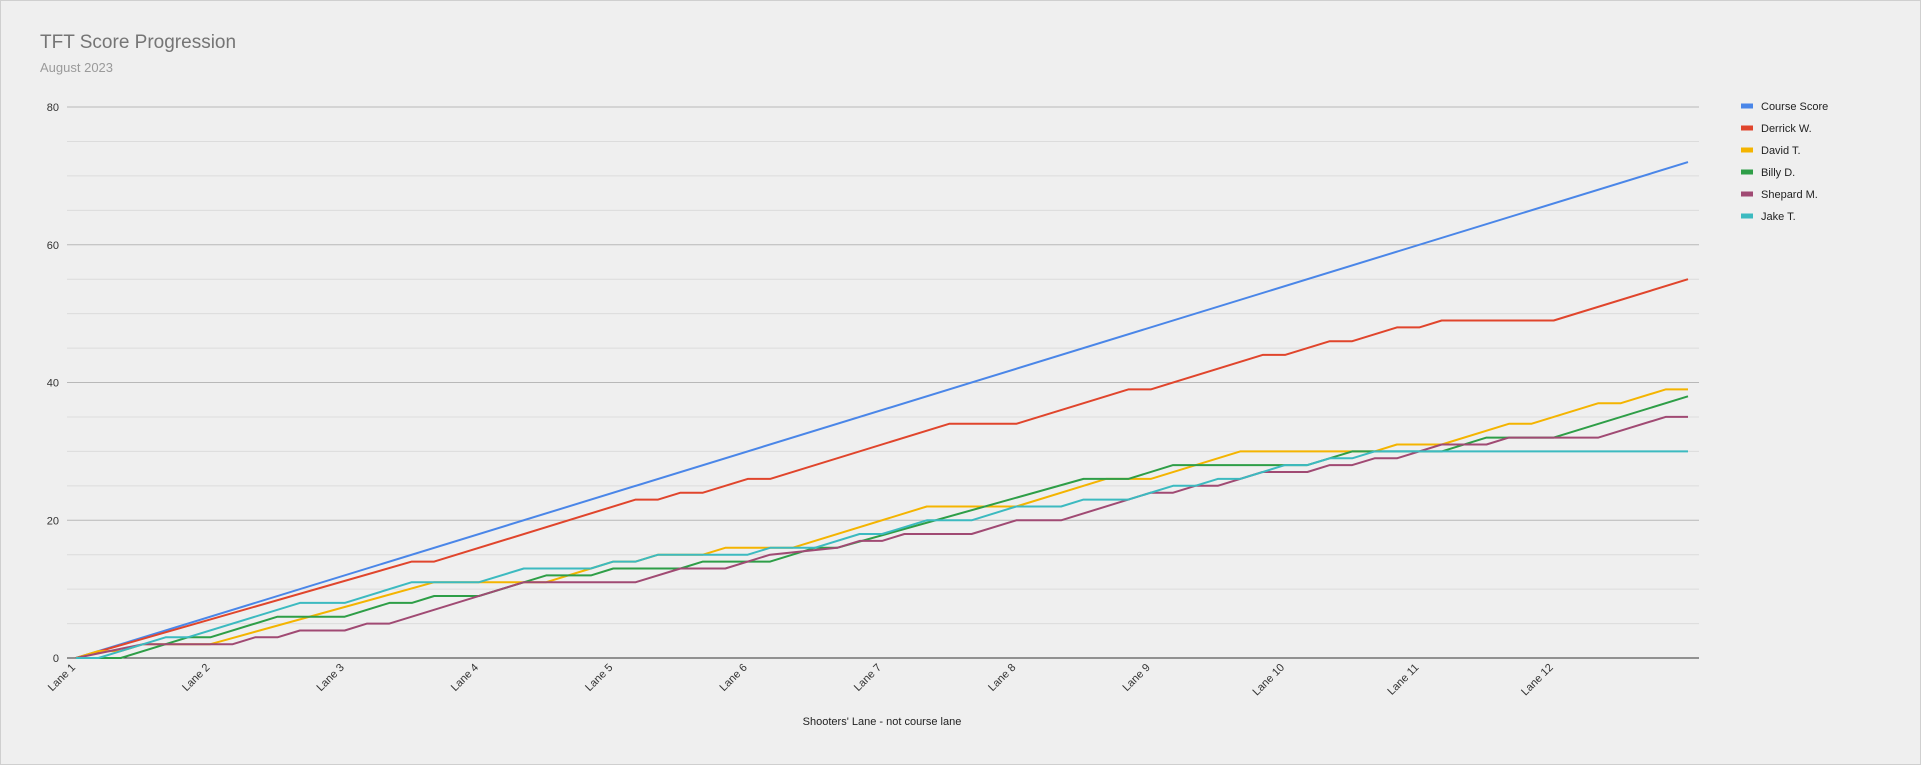 The width and height of the screenshot is (1921, 765). I want to click on x-tick-label: Lane 7, so click(868, 678).